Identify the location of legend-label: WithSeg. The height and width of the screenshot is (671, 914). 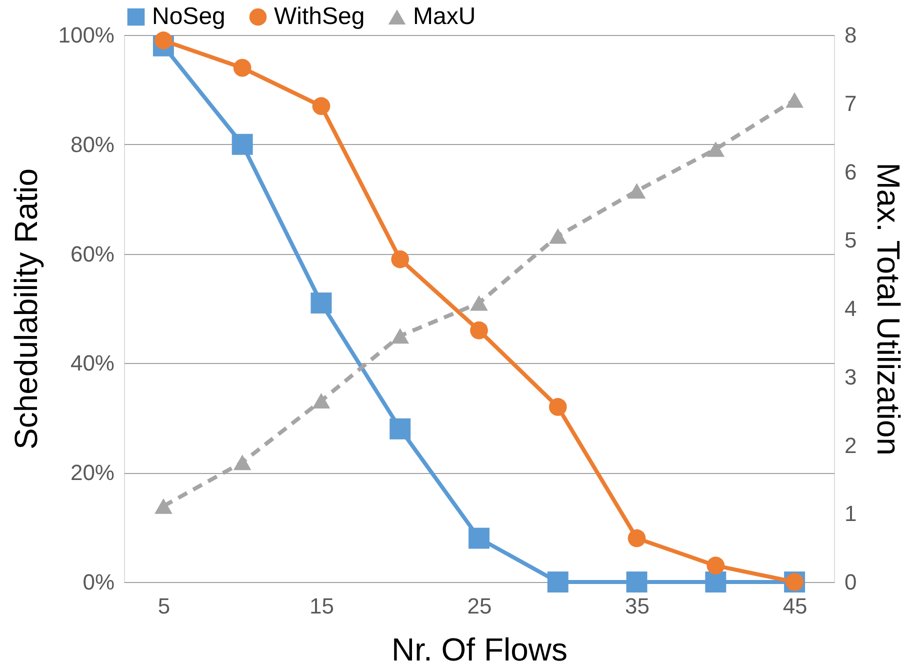
(319, 16).